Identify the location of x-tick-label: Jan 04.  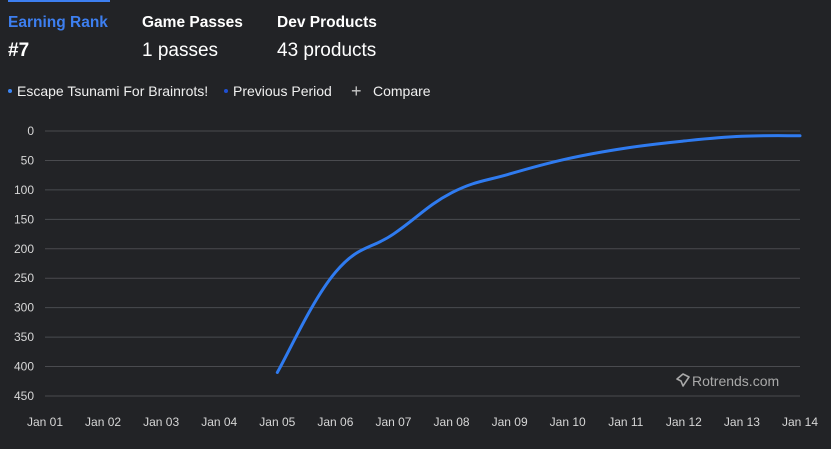
(219, 422).